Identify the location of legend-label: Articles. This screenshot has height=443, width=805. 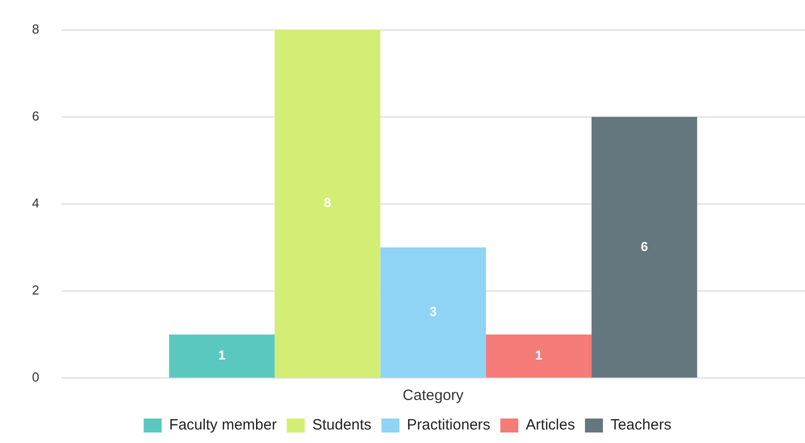
(550, 425).